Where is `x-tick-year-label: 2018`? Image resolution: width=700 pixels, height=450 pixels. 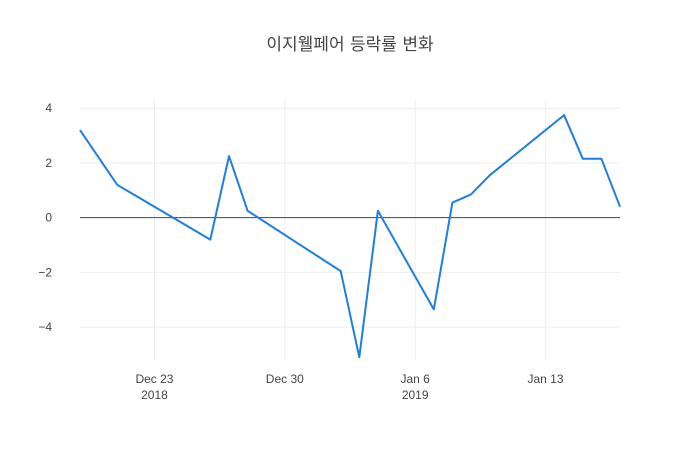
x-tick-year-label: 2018 is located at coordinates (154, 395).